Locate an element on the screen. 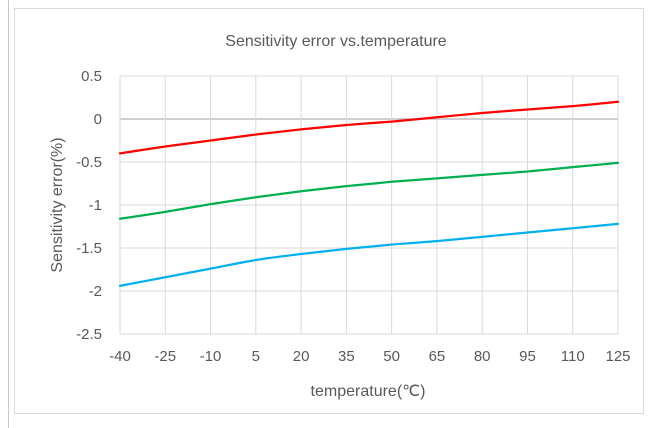  x-tick-label: 65 is located at coordinates (437, 356).